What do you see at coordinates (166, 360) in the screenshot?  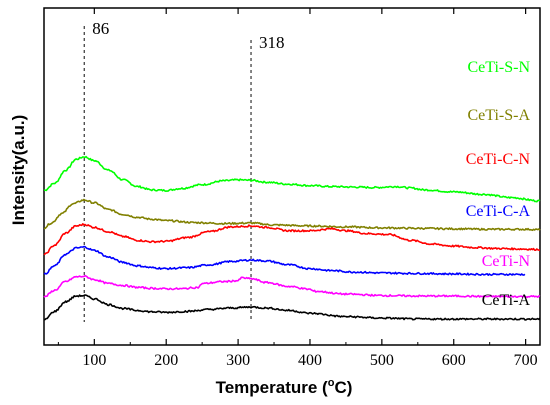 I see `x-tick-label: 200` at bounding box center [166, 360].